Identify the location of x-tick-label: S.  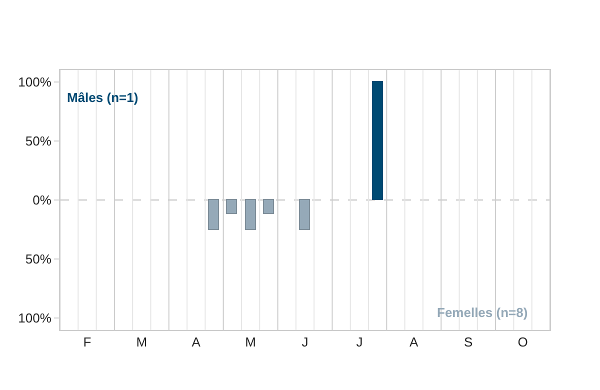
(468, 342).